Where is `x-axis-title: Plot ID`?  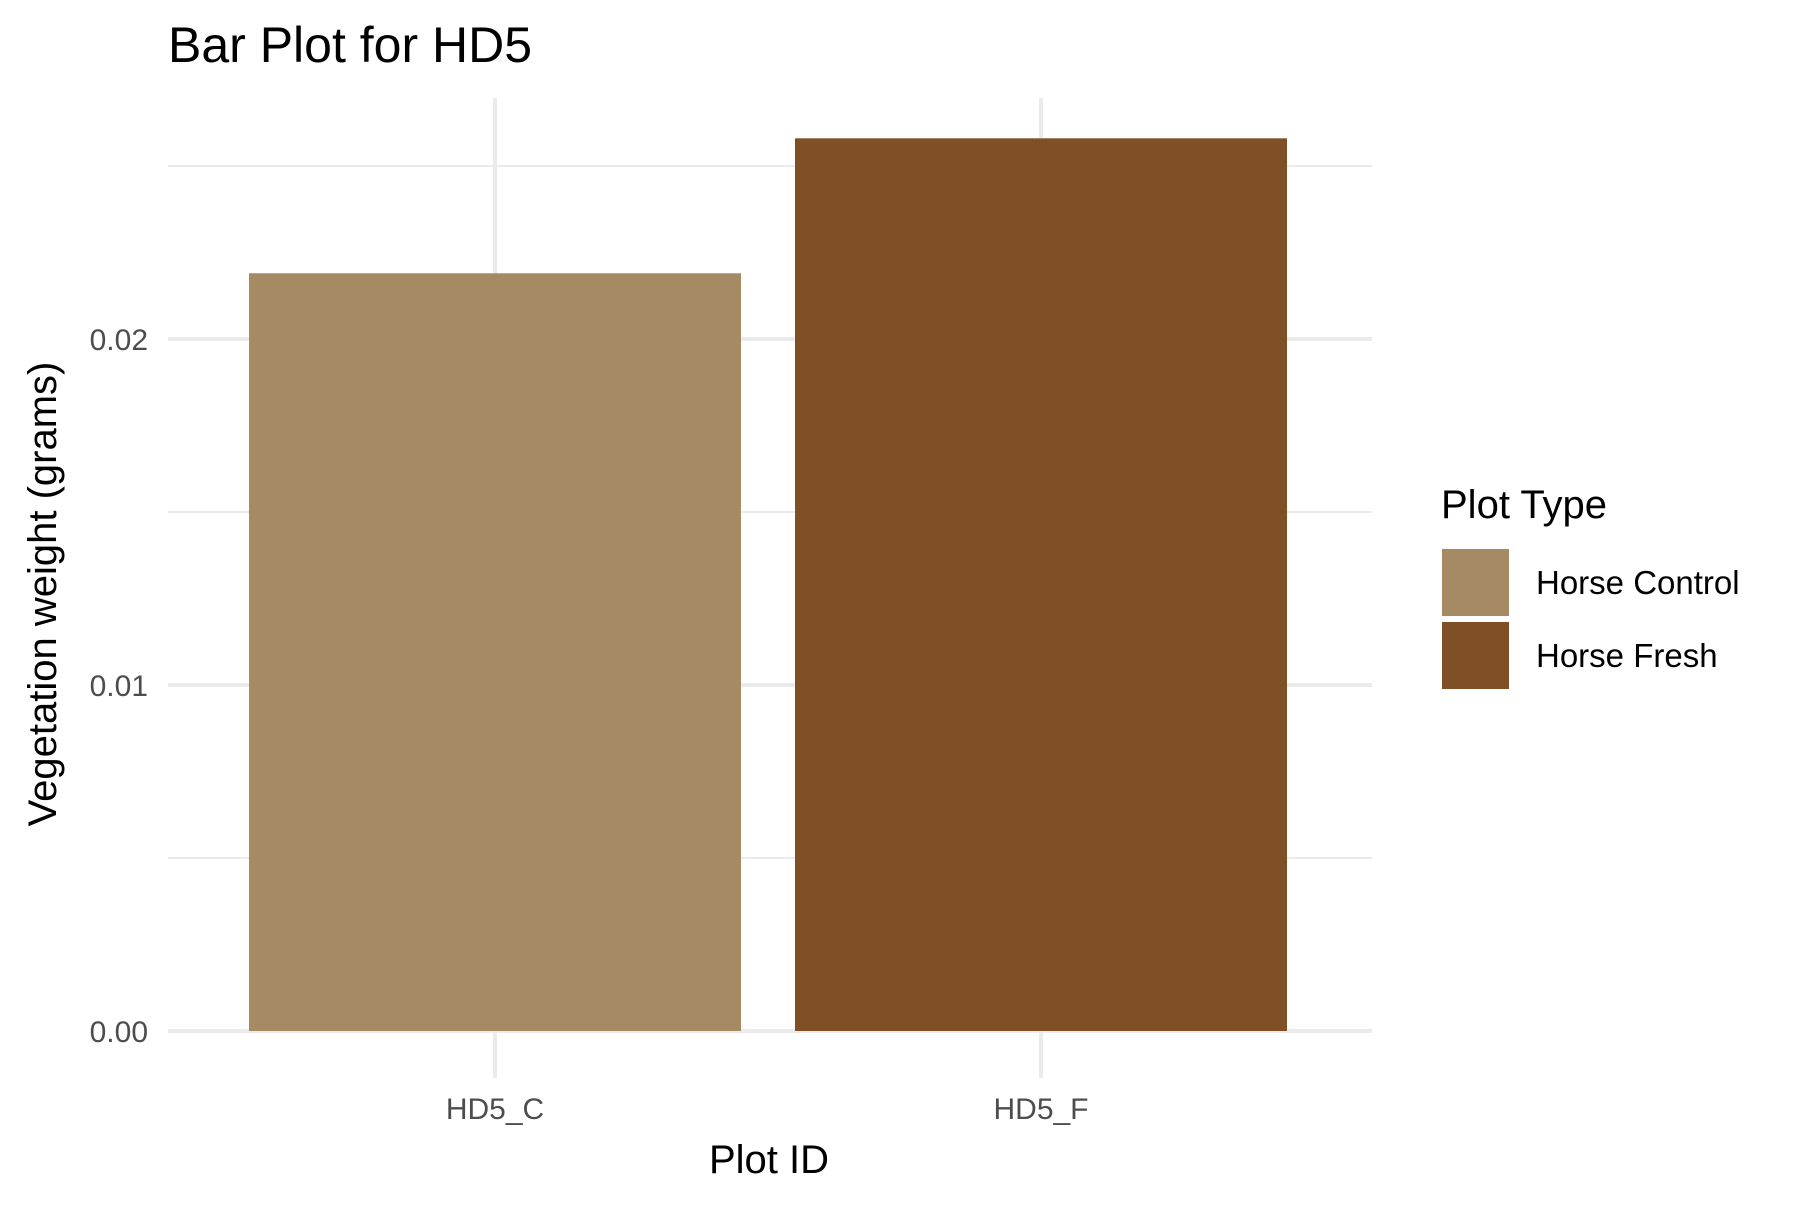 x-axis-title: Plot ID is located at coordinates (769, 1160).